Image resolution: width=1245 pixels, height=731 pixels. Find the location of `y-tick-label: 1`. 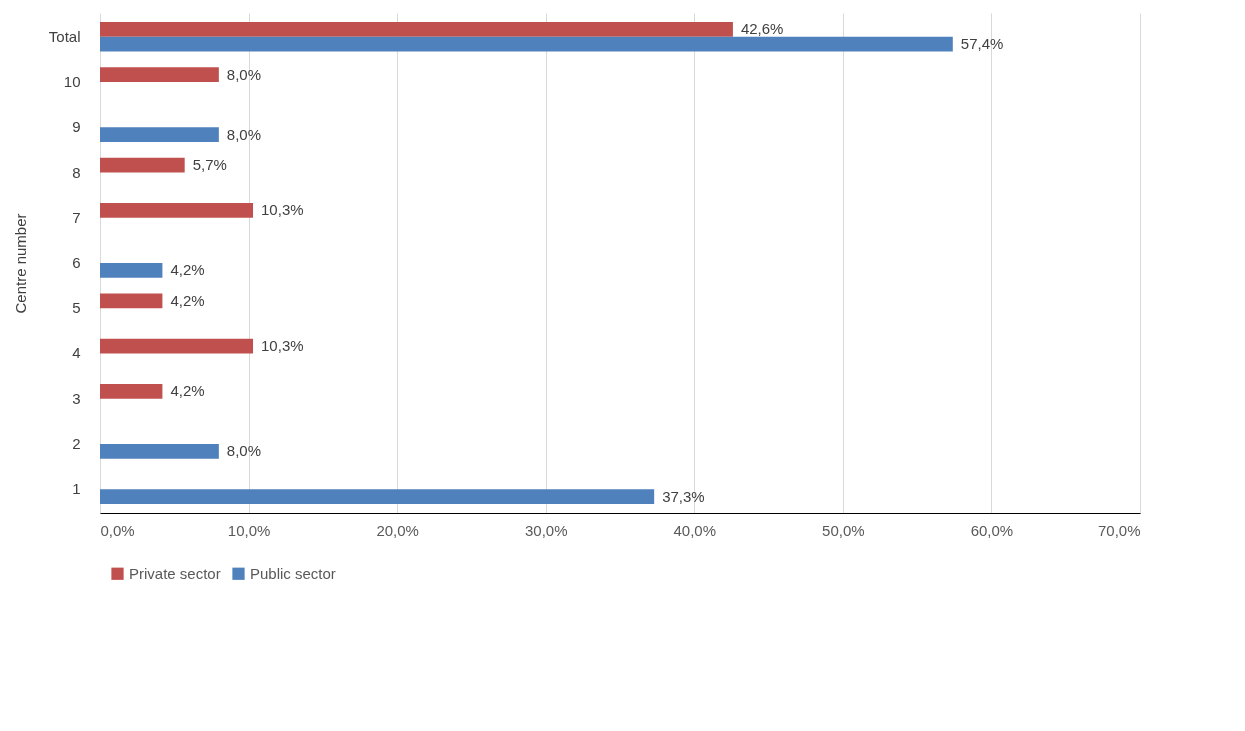

y-tick-label: 1 is located at coordinates (76, 489).